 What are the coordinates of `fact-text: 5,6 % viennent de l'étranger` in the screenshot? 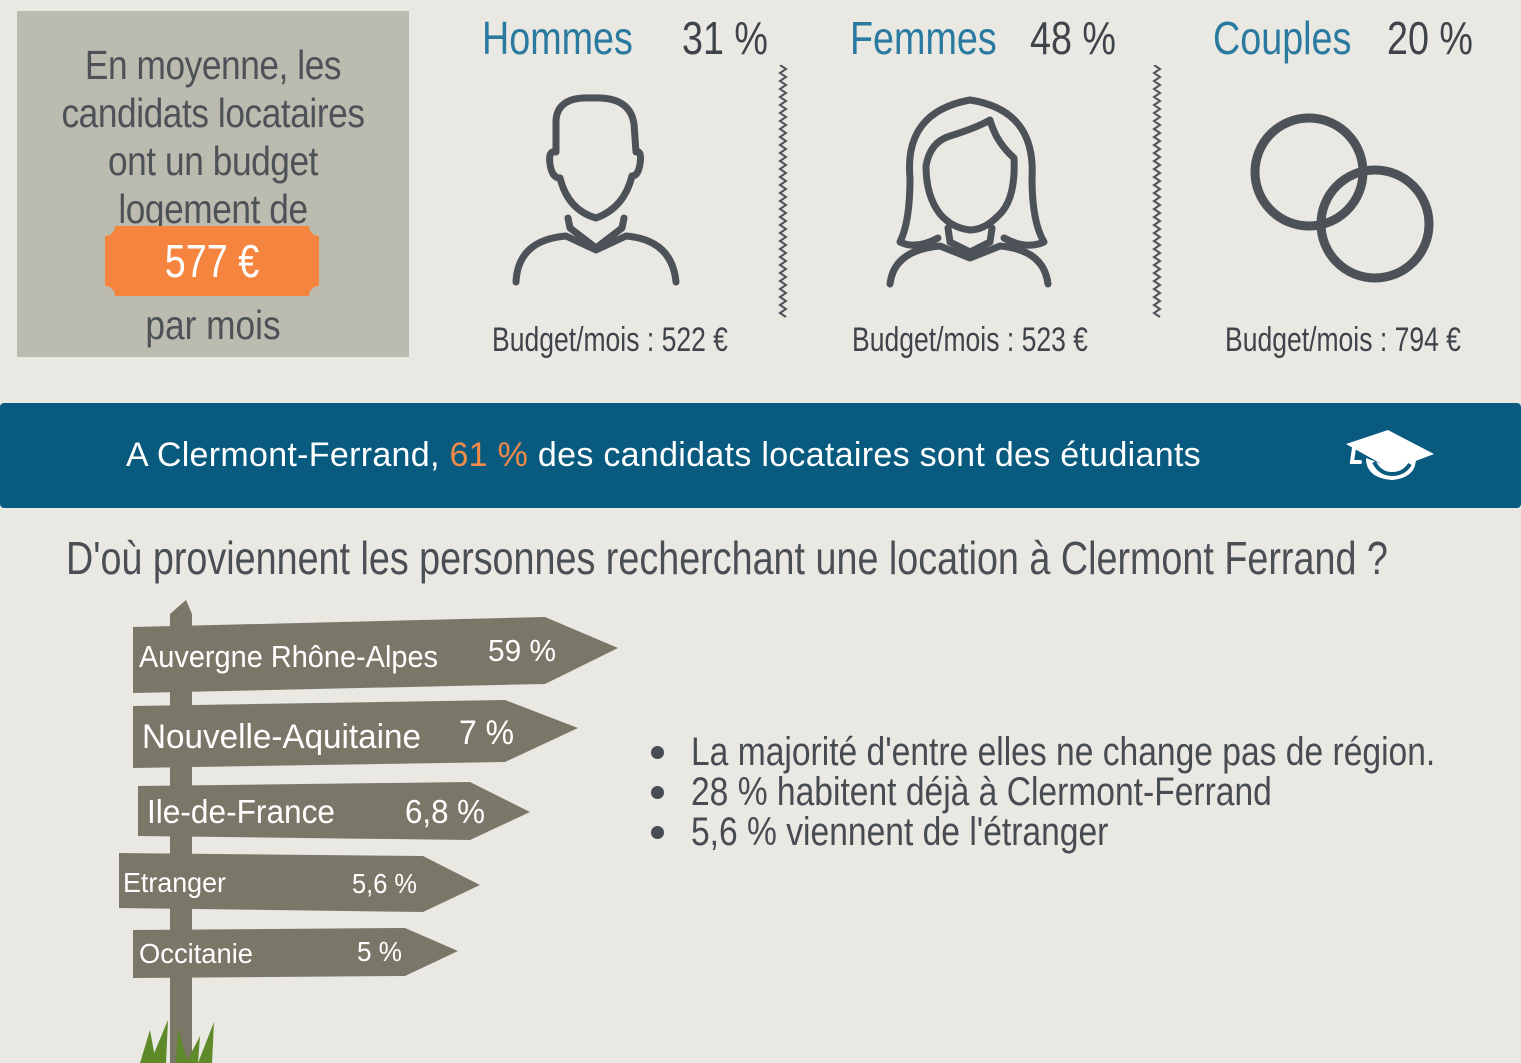 It's located at (900, 832).